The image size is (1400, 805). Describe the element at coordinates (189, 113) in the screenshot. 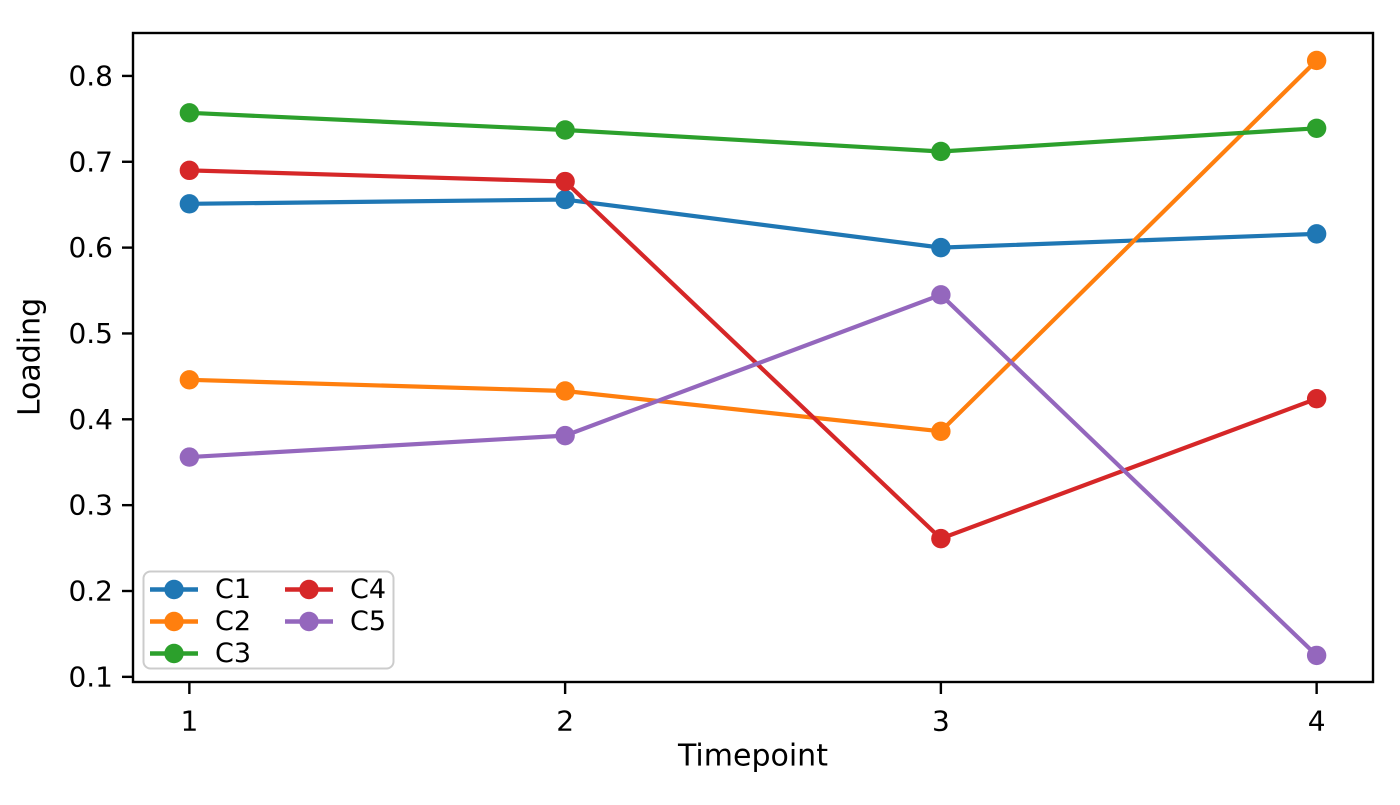

I see `marker-C3-t1` at that location.